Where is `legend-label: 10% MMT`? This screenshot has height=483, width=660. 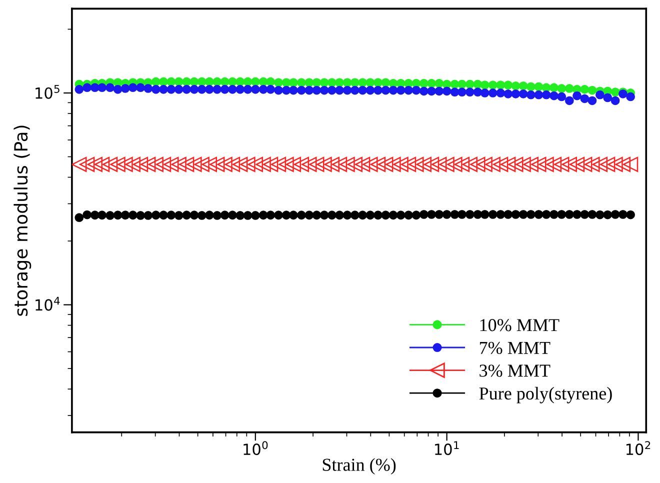 legend-label: 10% MMT is located at coordinates (520, 325).